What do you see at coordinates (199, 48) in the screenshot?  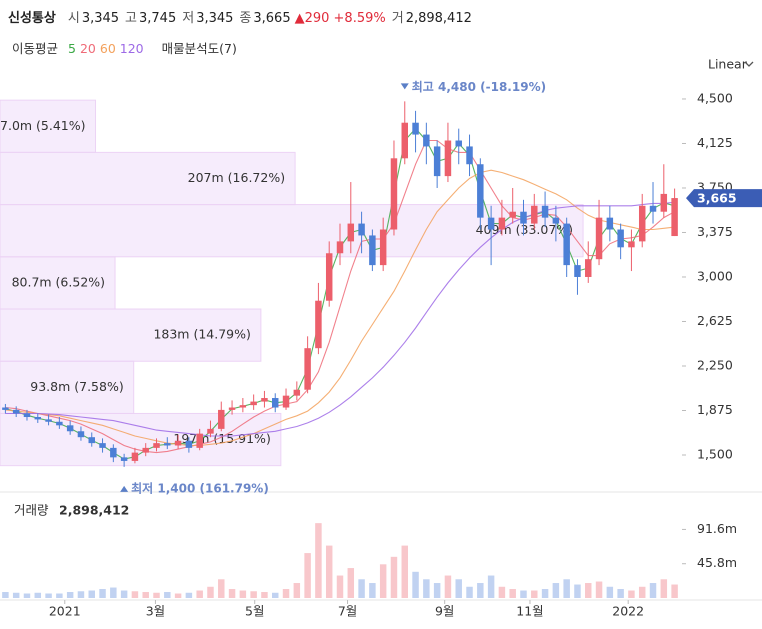 I see `profile-title: 매물분석도(7)` at bounding box center [199, 48].